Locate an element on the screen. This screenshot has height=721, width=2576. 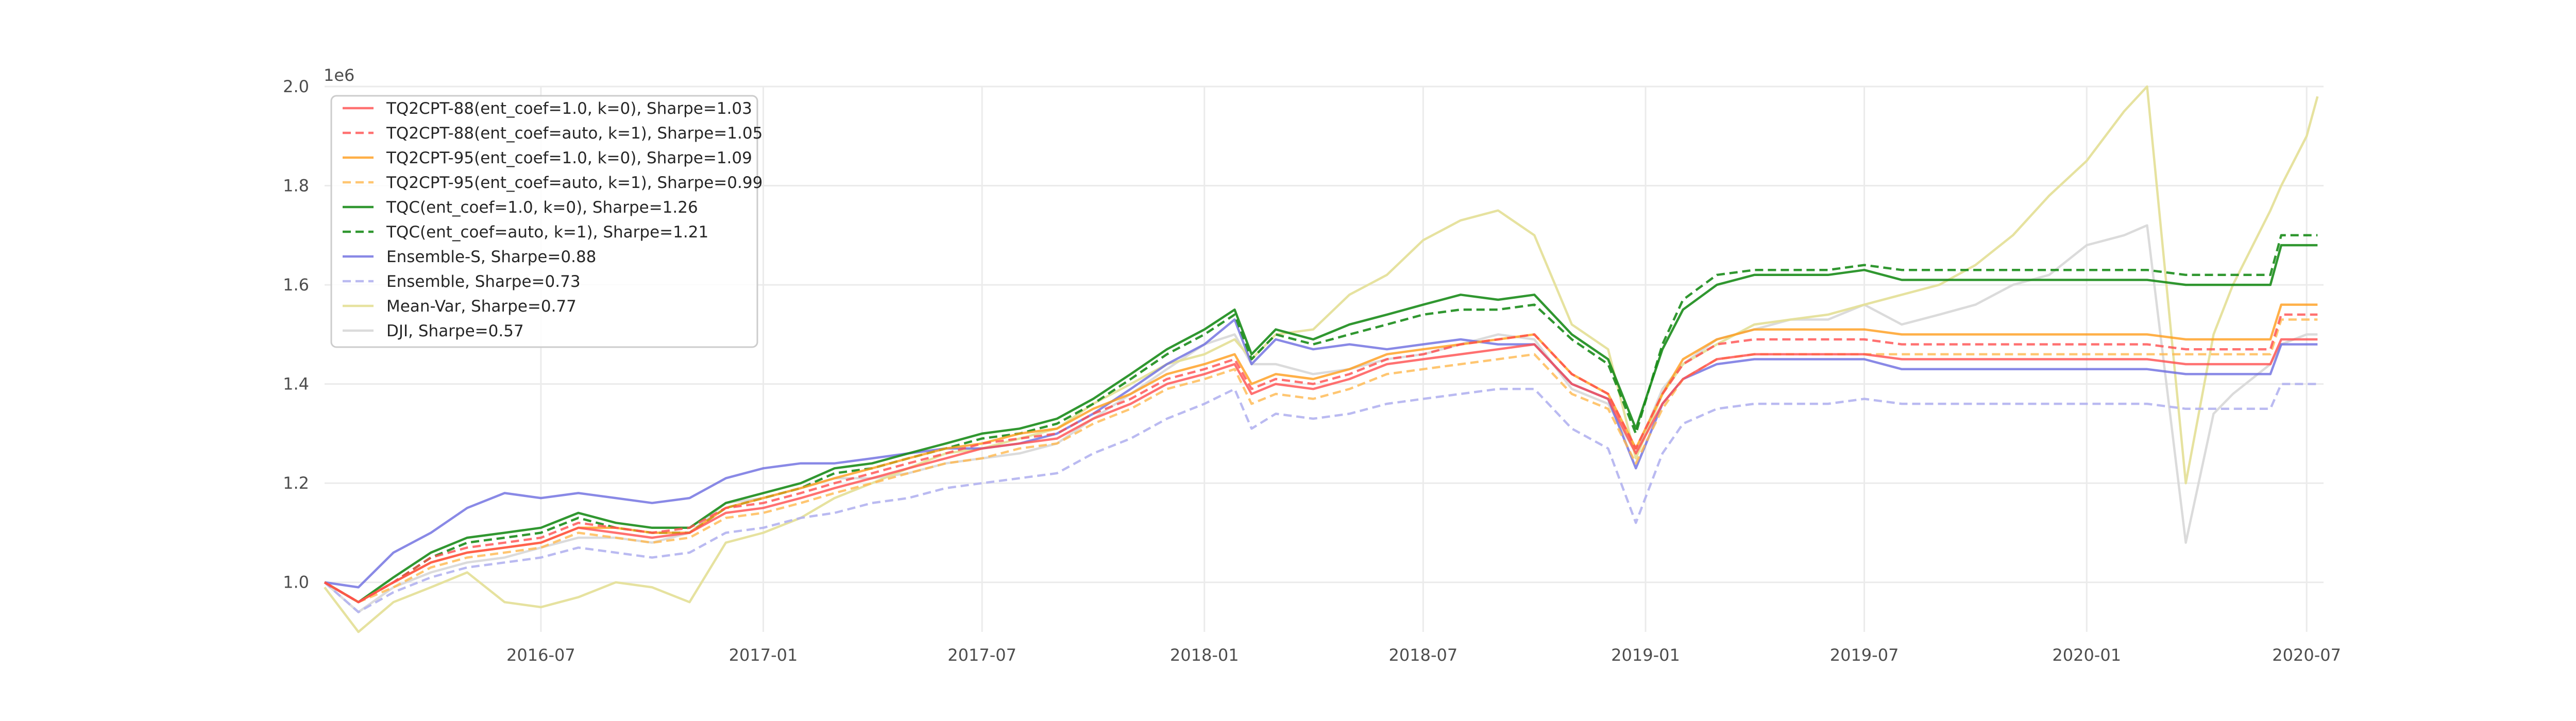
legend-frame is located at coordinates (544, 221).